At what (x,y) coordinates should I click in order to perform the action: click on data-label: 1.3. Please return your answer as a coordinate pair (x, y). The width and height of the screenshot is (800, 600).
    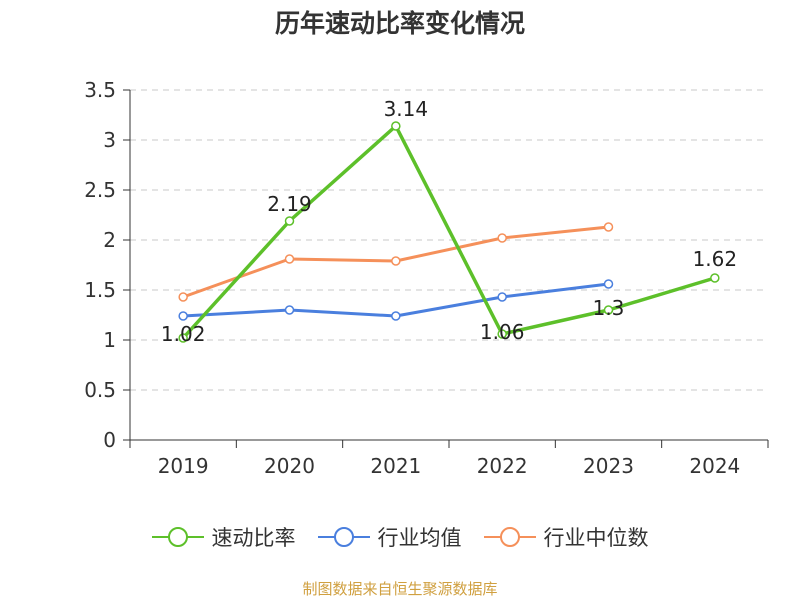
    Looking at the image, I should click on (609, 308).